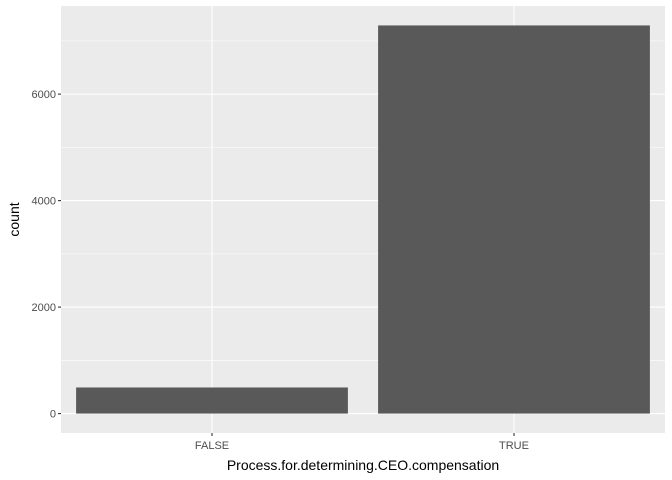 This screenshot has height=480, width=672. What do you see at coordinates (53, 415) in the screenshot?
I see `y-tick-label: 0` at bounding box center [53, 415].